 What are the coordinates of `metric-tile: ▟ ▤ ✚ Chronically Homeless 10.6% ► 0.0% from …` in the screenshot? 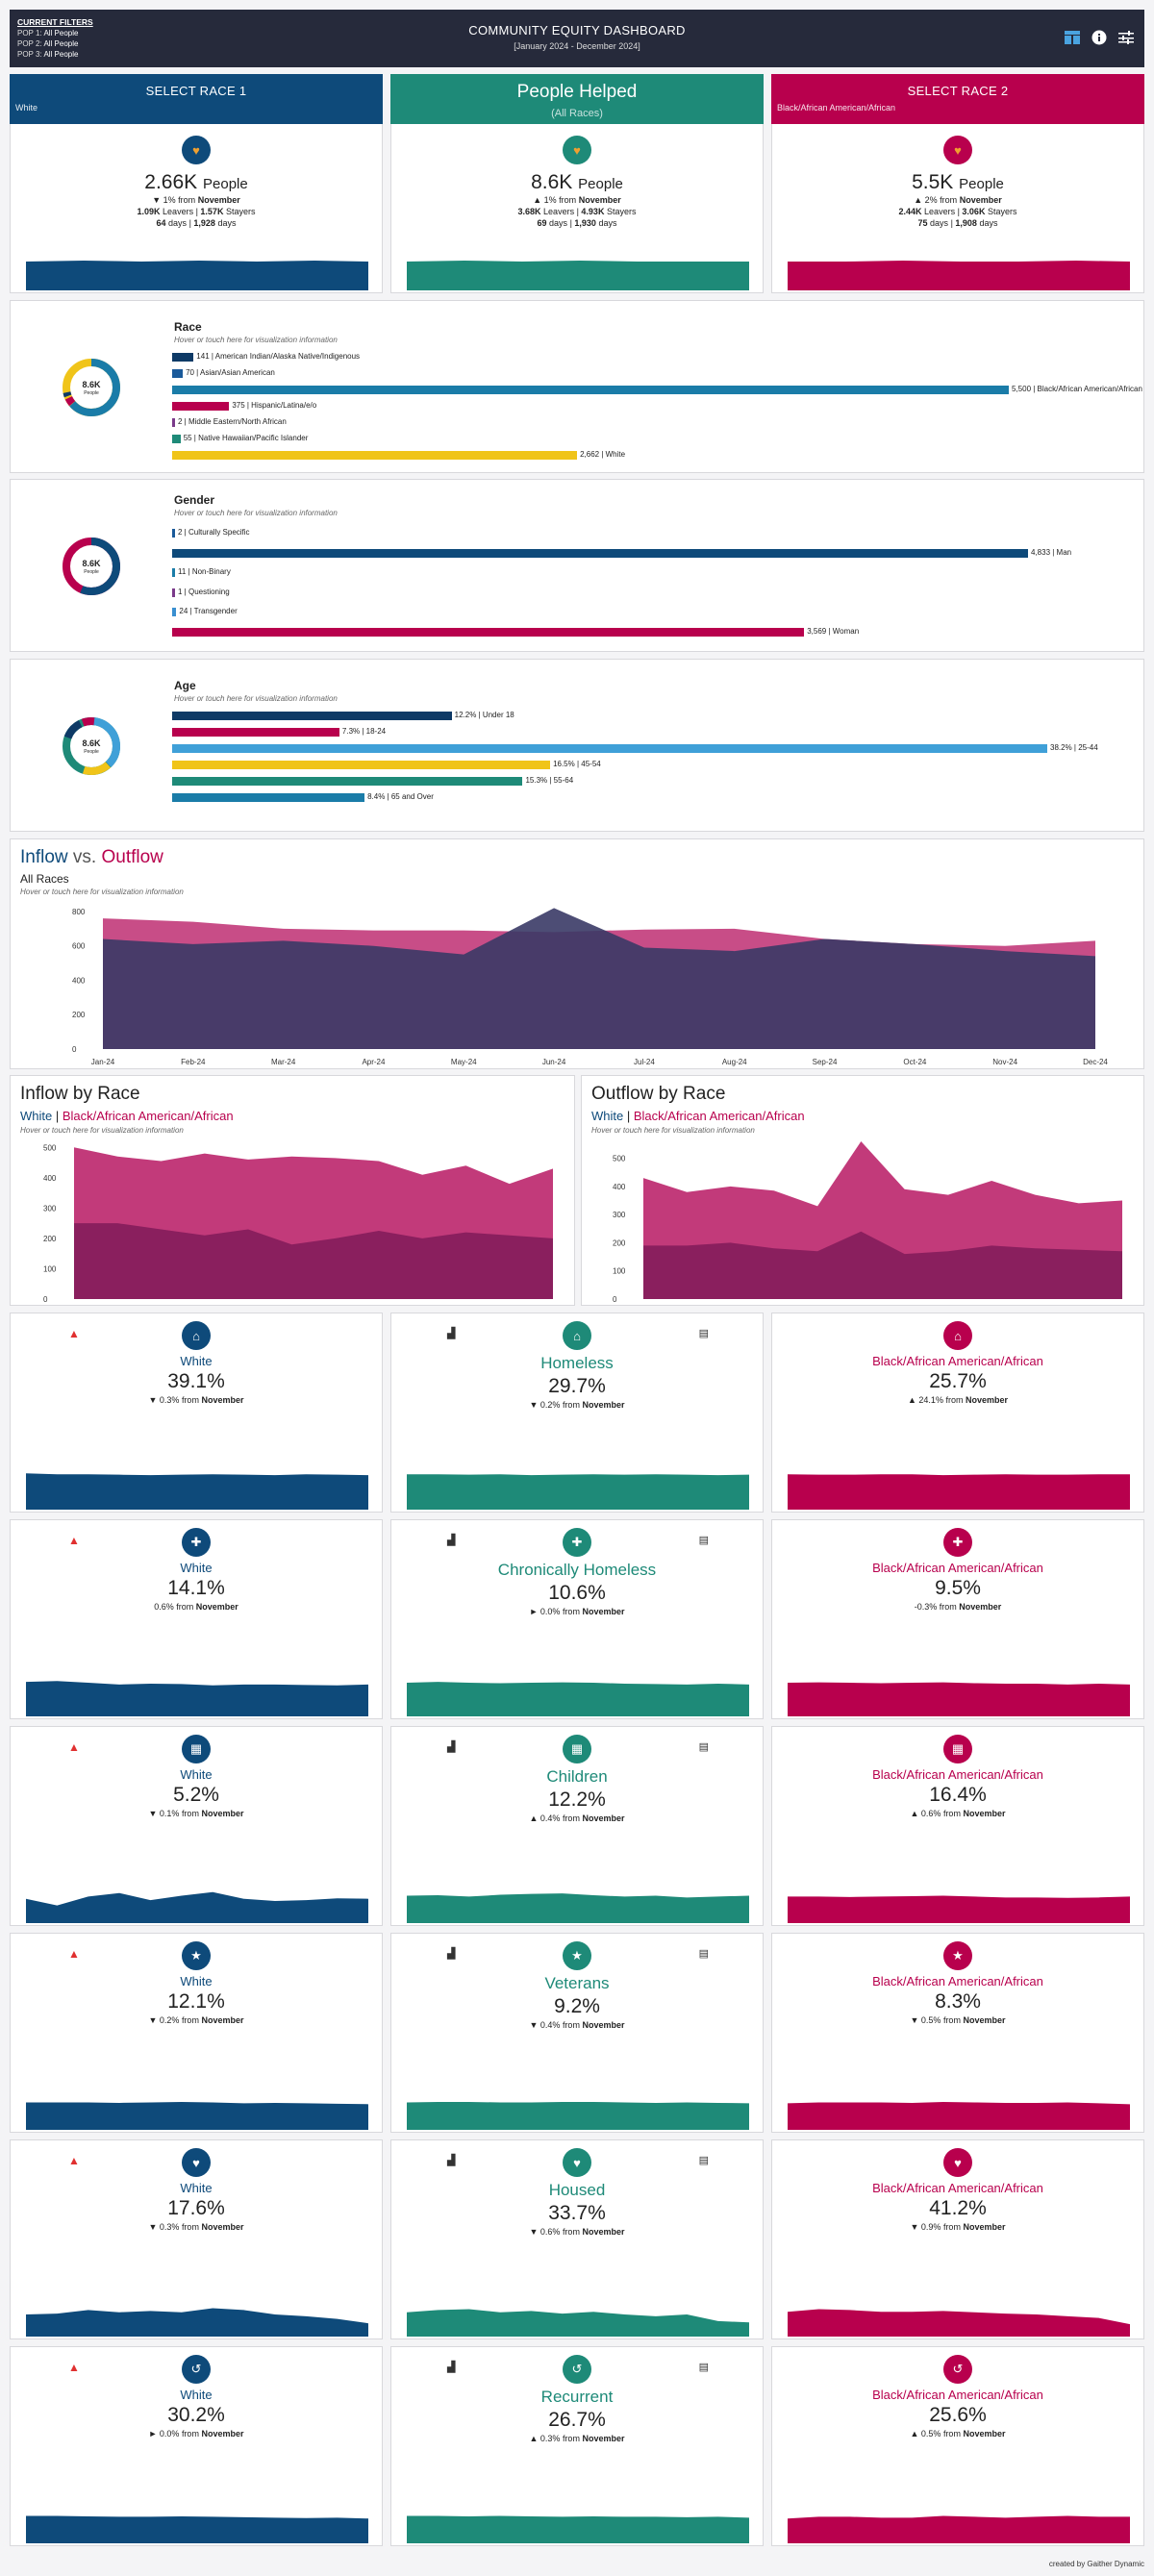 It's located at (577, 1619).